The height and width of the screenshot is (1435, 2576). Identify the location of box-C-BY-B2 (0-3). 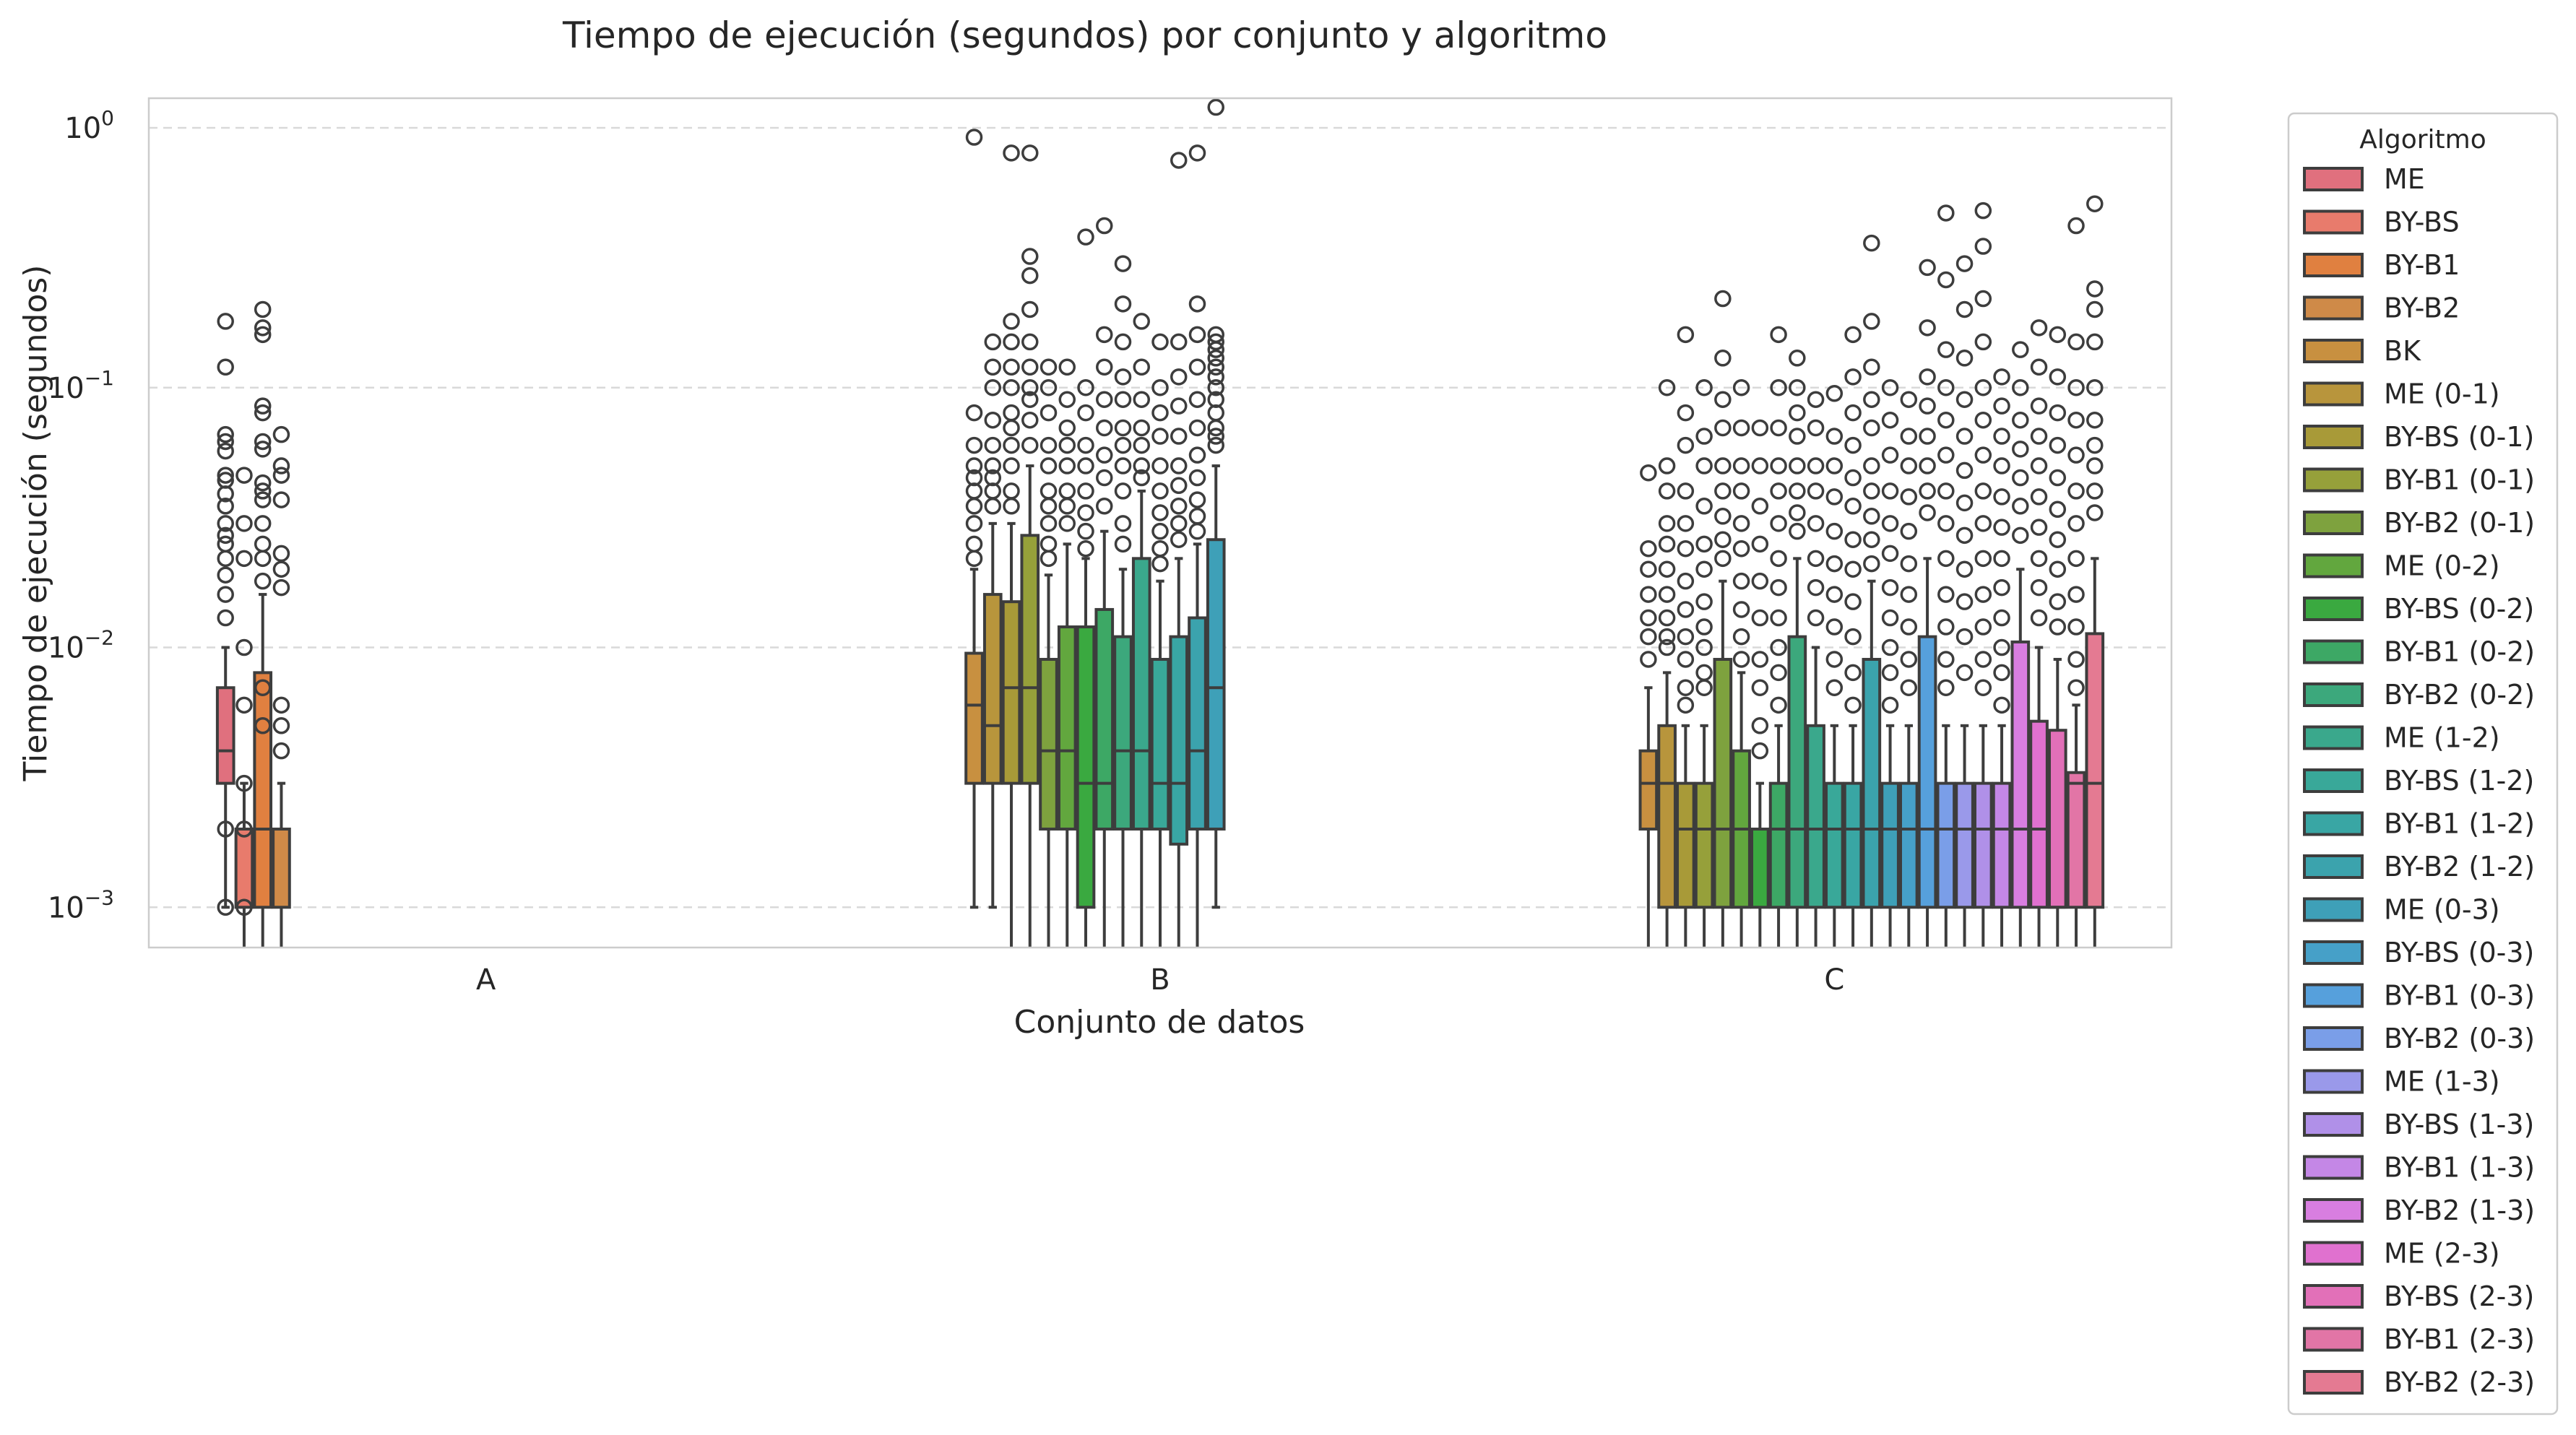
(1946, 576).